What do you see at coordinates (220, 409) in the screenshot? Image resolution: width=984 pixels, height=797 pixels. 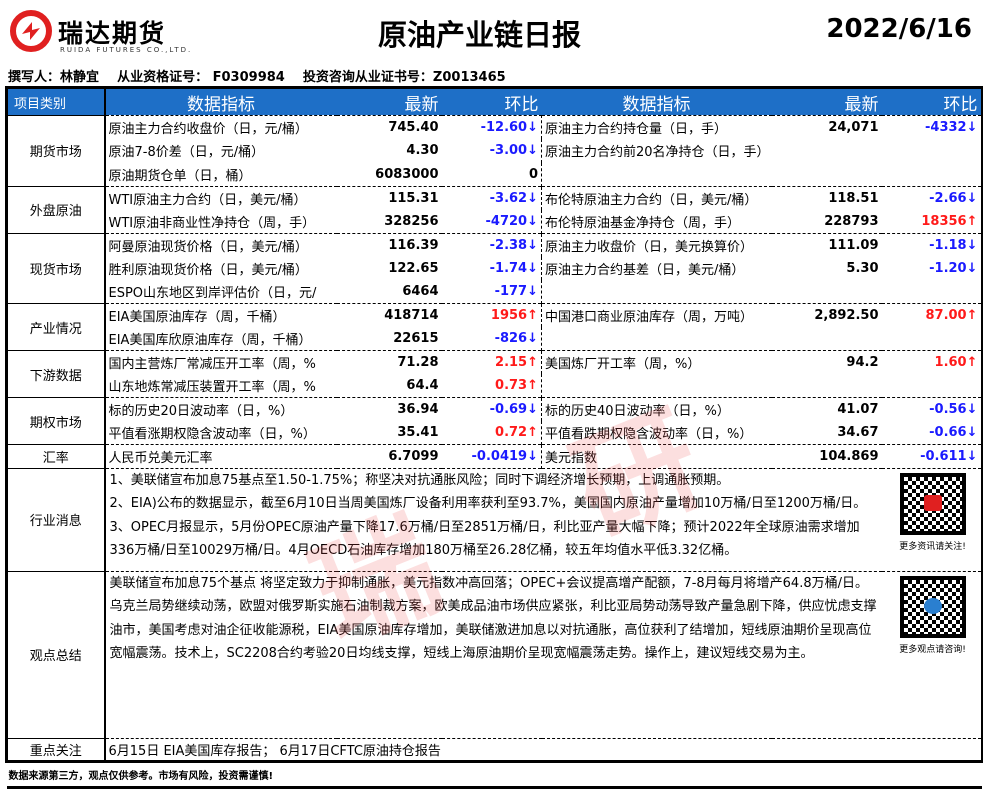 I see `metric-name: 标的历史20日波动率（日，%）` at bounding box center [220, 409].